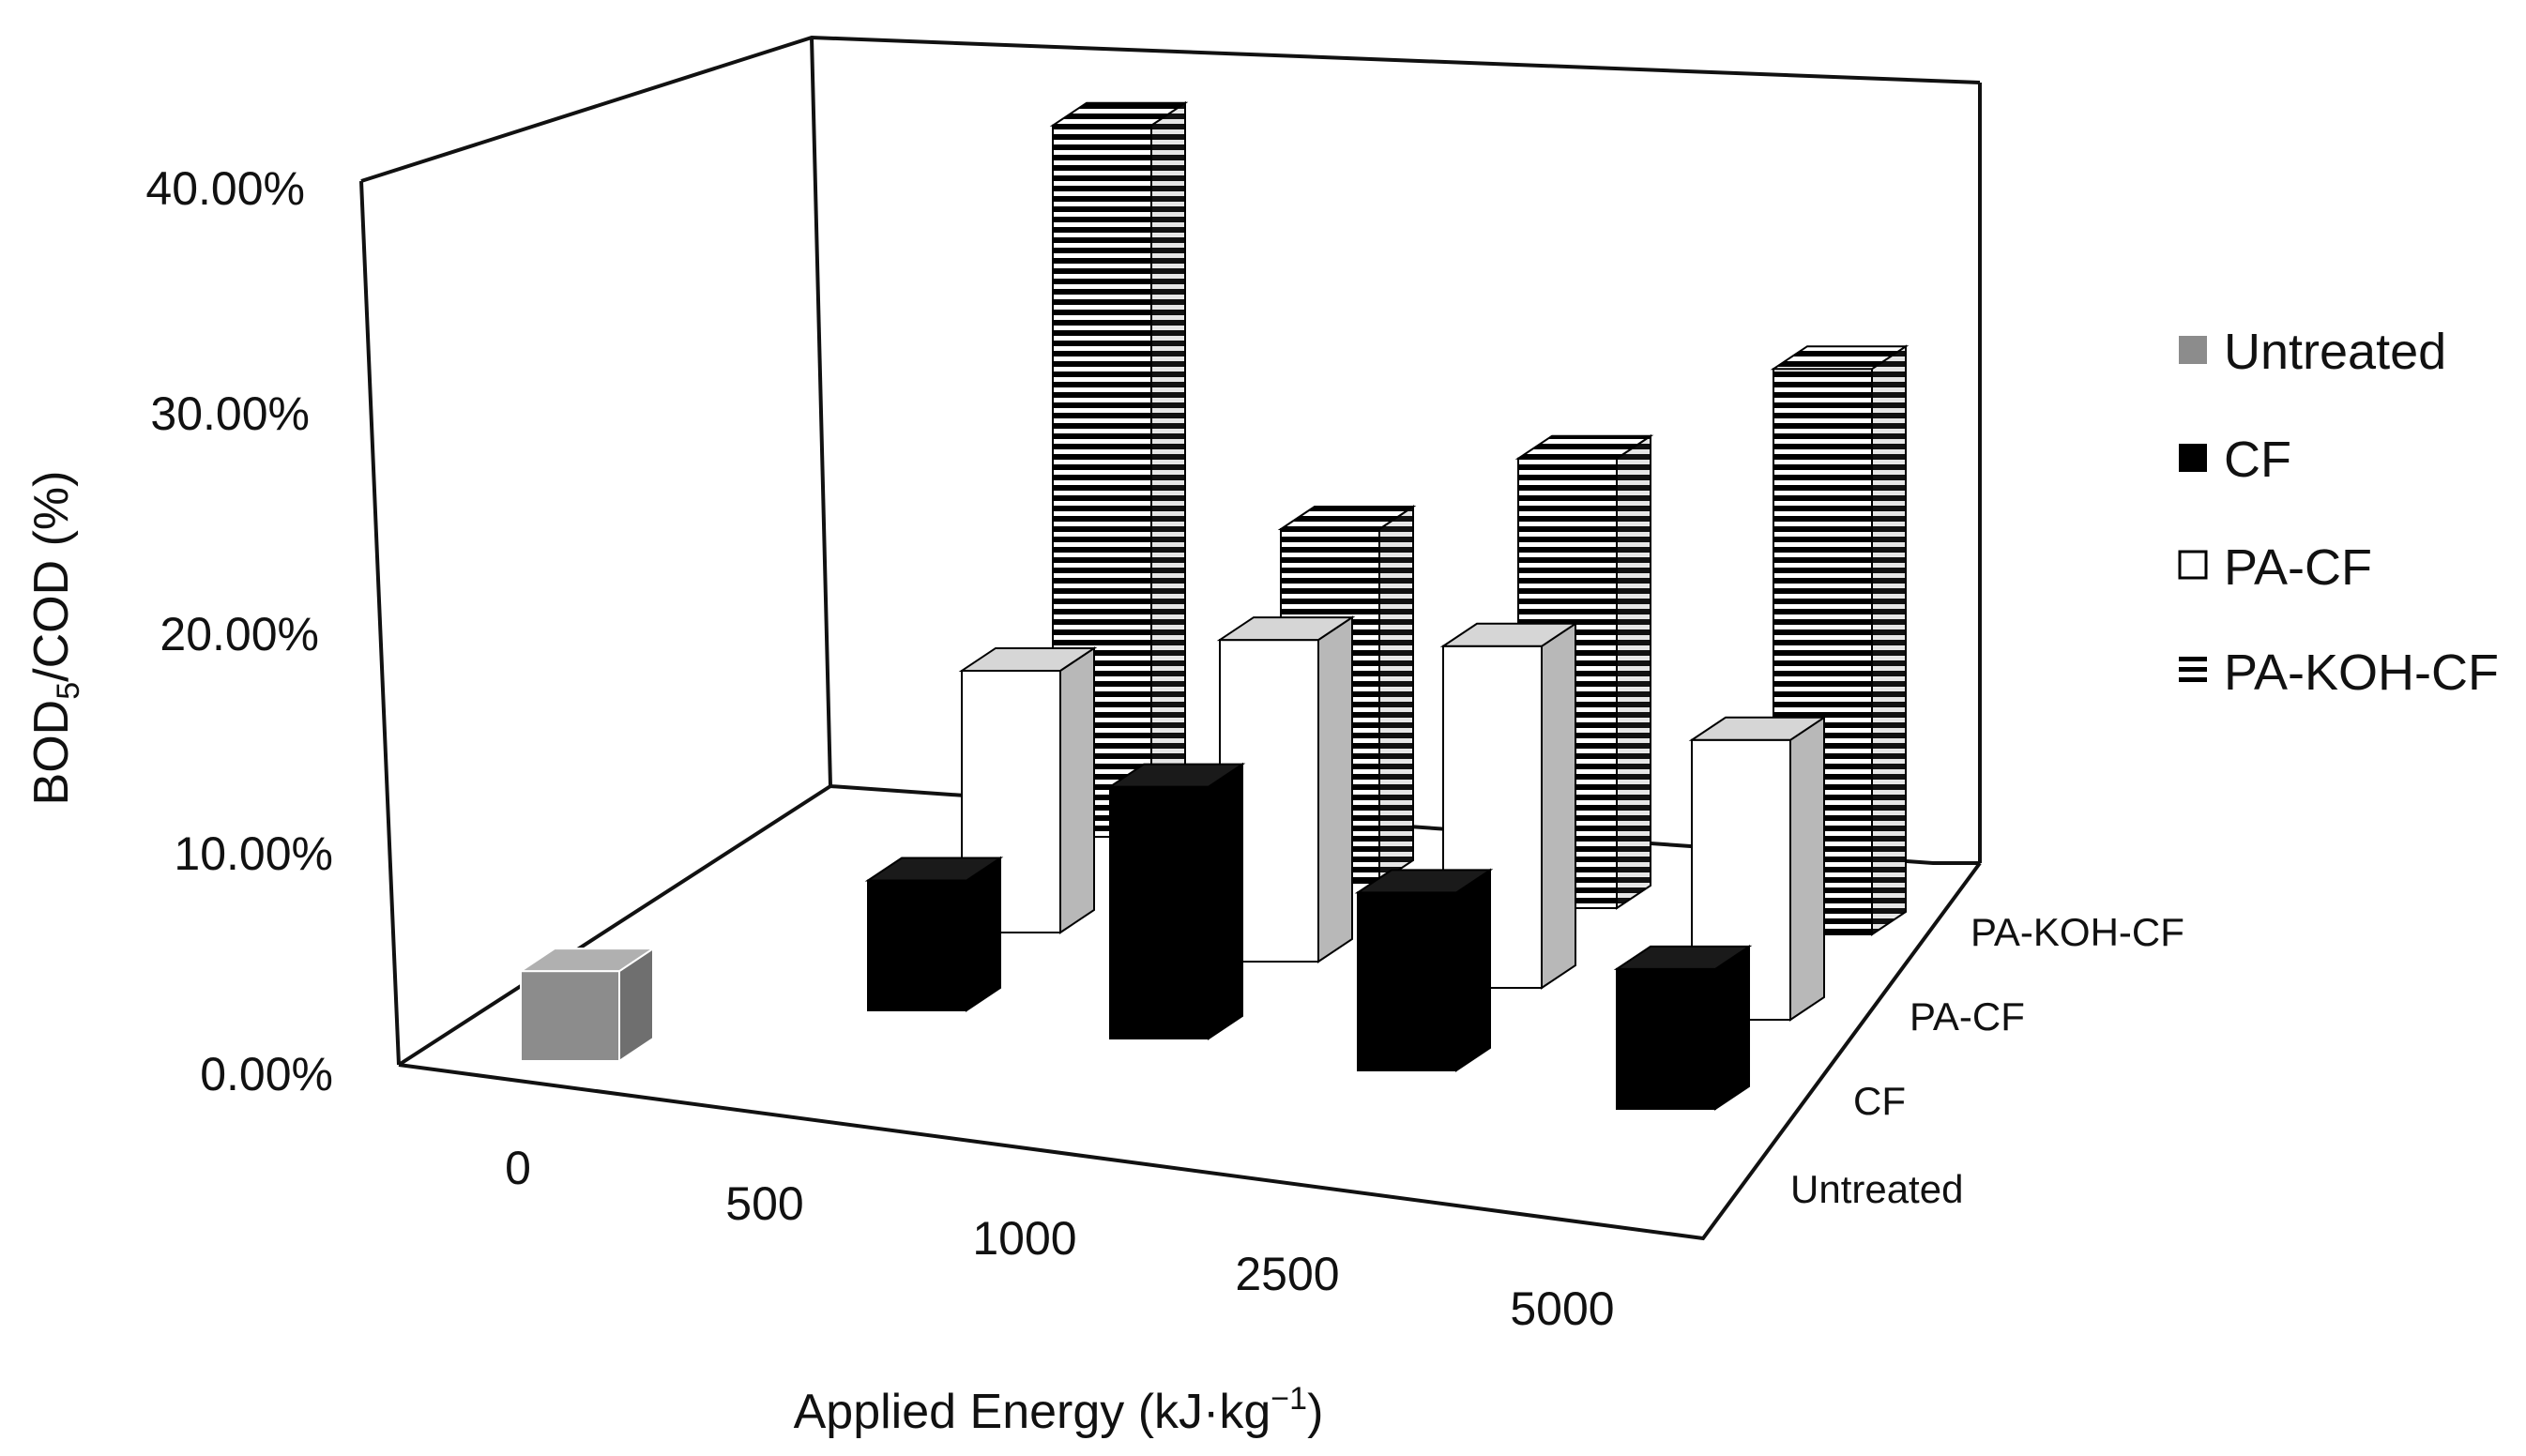 This screenshot has width=2526, height=1456. I want to click on y-tick-label: 30.00%, so click(230, 413).